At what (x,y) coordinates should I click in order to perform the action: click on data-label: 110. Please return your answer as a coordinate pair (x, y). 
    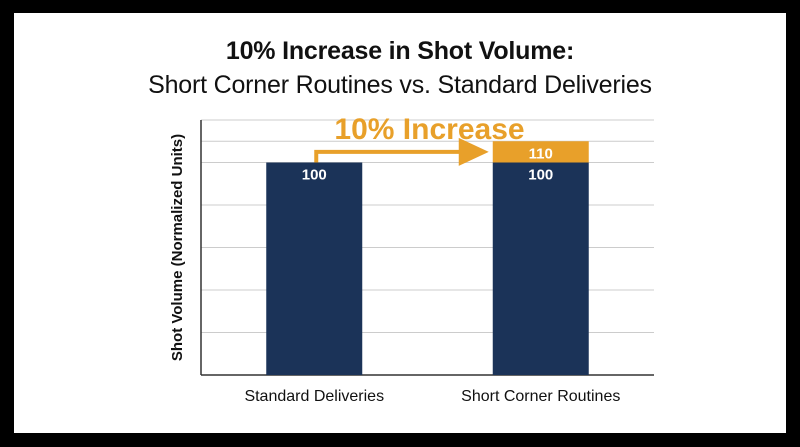
    Looking at the image, I should click on (541, 153).